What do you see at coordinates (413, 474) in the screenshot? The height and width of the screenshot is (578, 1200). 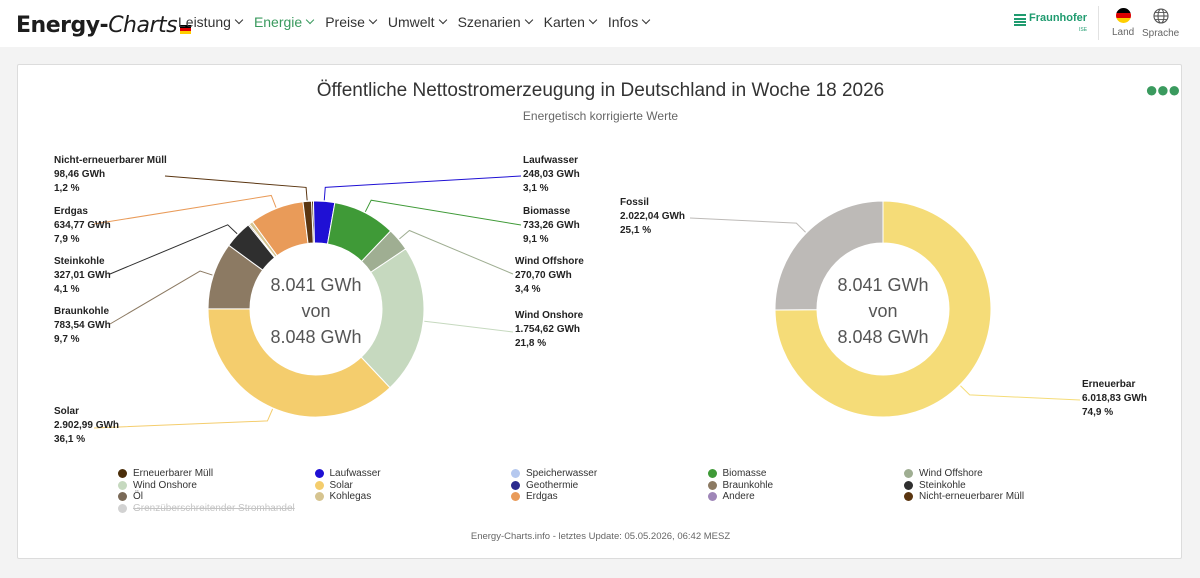 I see `legend-item: Laufwasser` at bounding box center [413, 474].